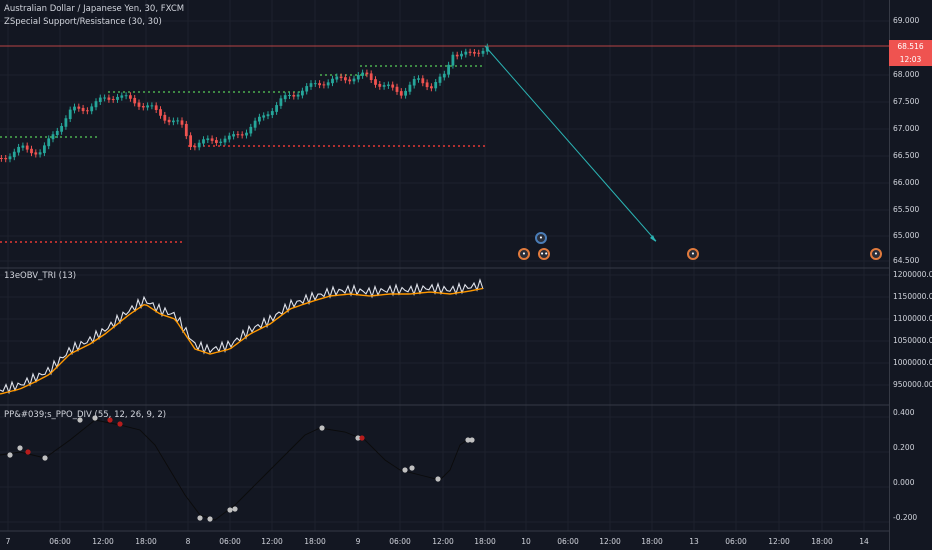 The height and width of the screenshot is (550, 932). I want to click on indicator-title-ppo: PP&#039;s_PPO_DIV (55, 12, 26, 9, 2), so click(85, 415).